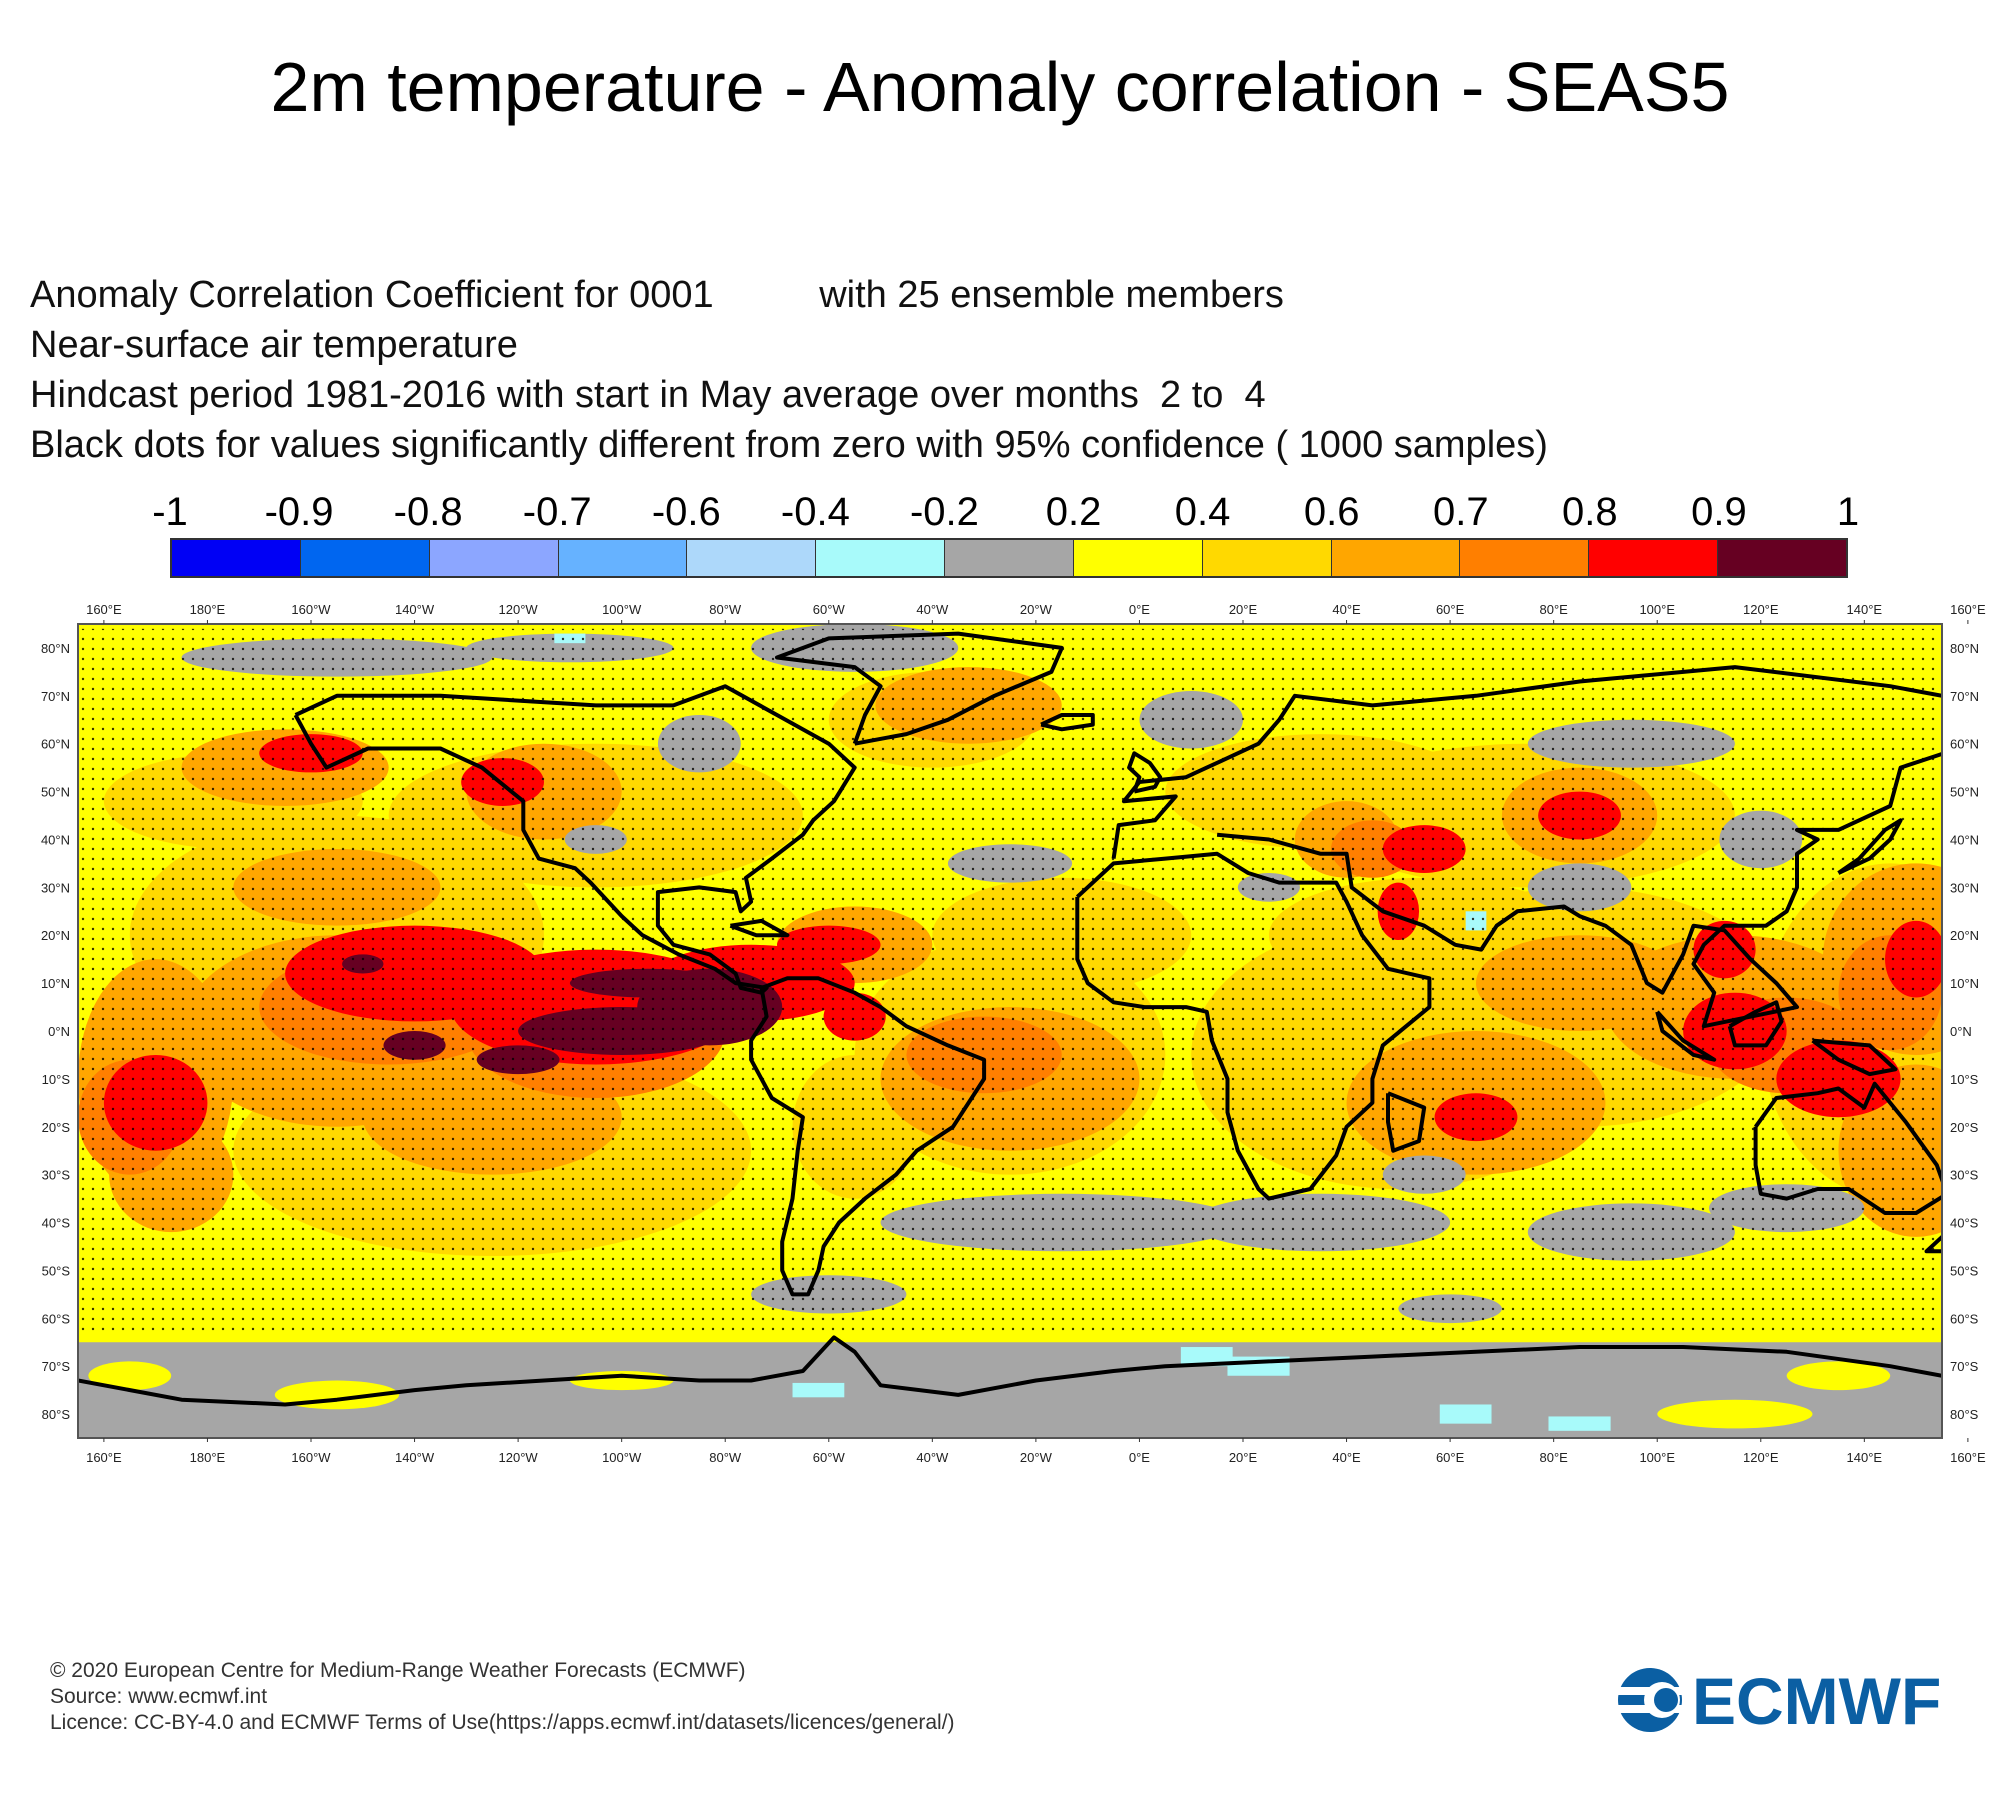 This screenshot has height=1805, width=2000. I want to click on footer-source: Source: www.ecmwf.int, so click(159, 1696).